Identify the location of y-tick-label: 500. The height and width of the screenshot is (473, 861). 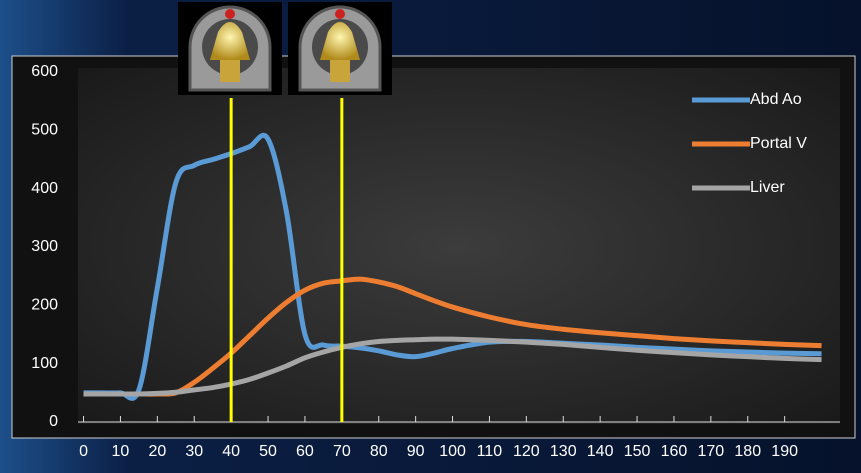
(44, 130).